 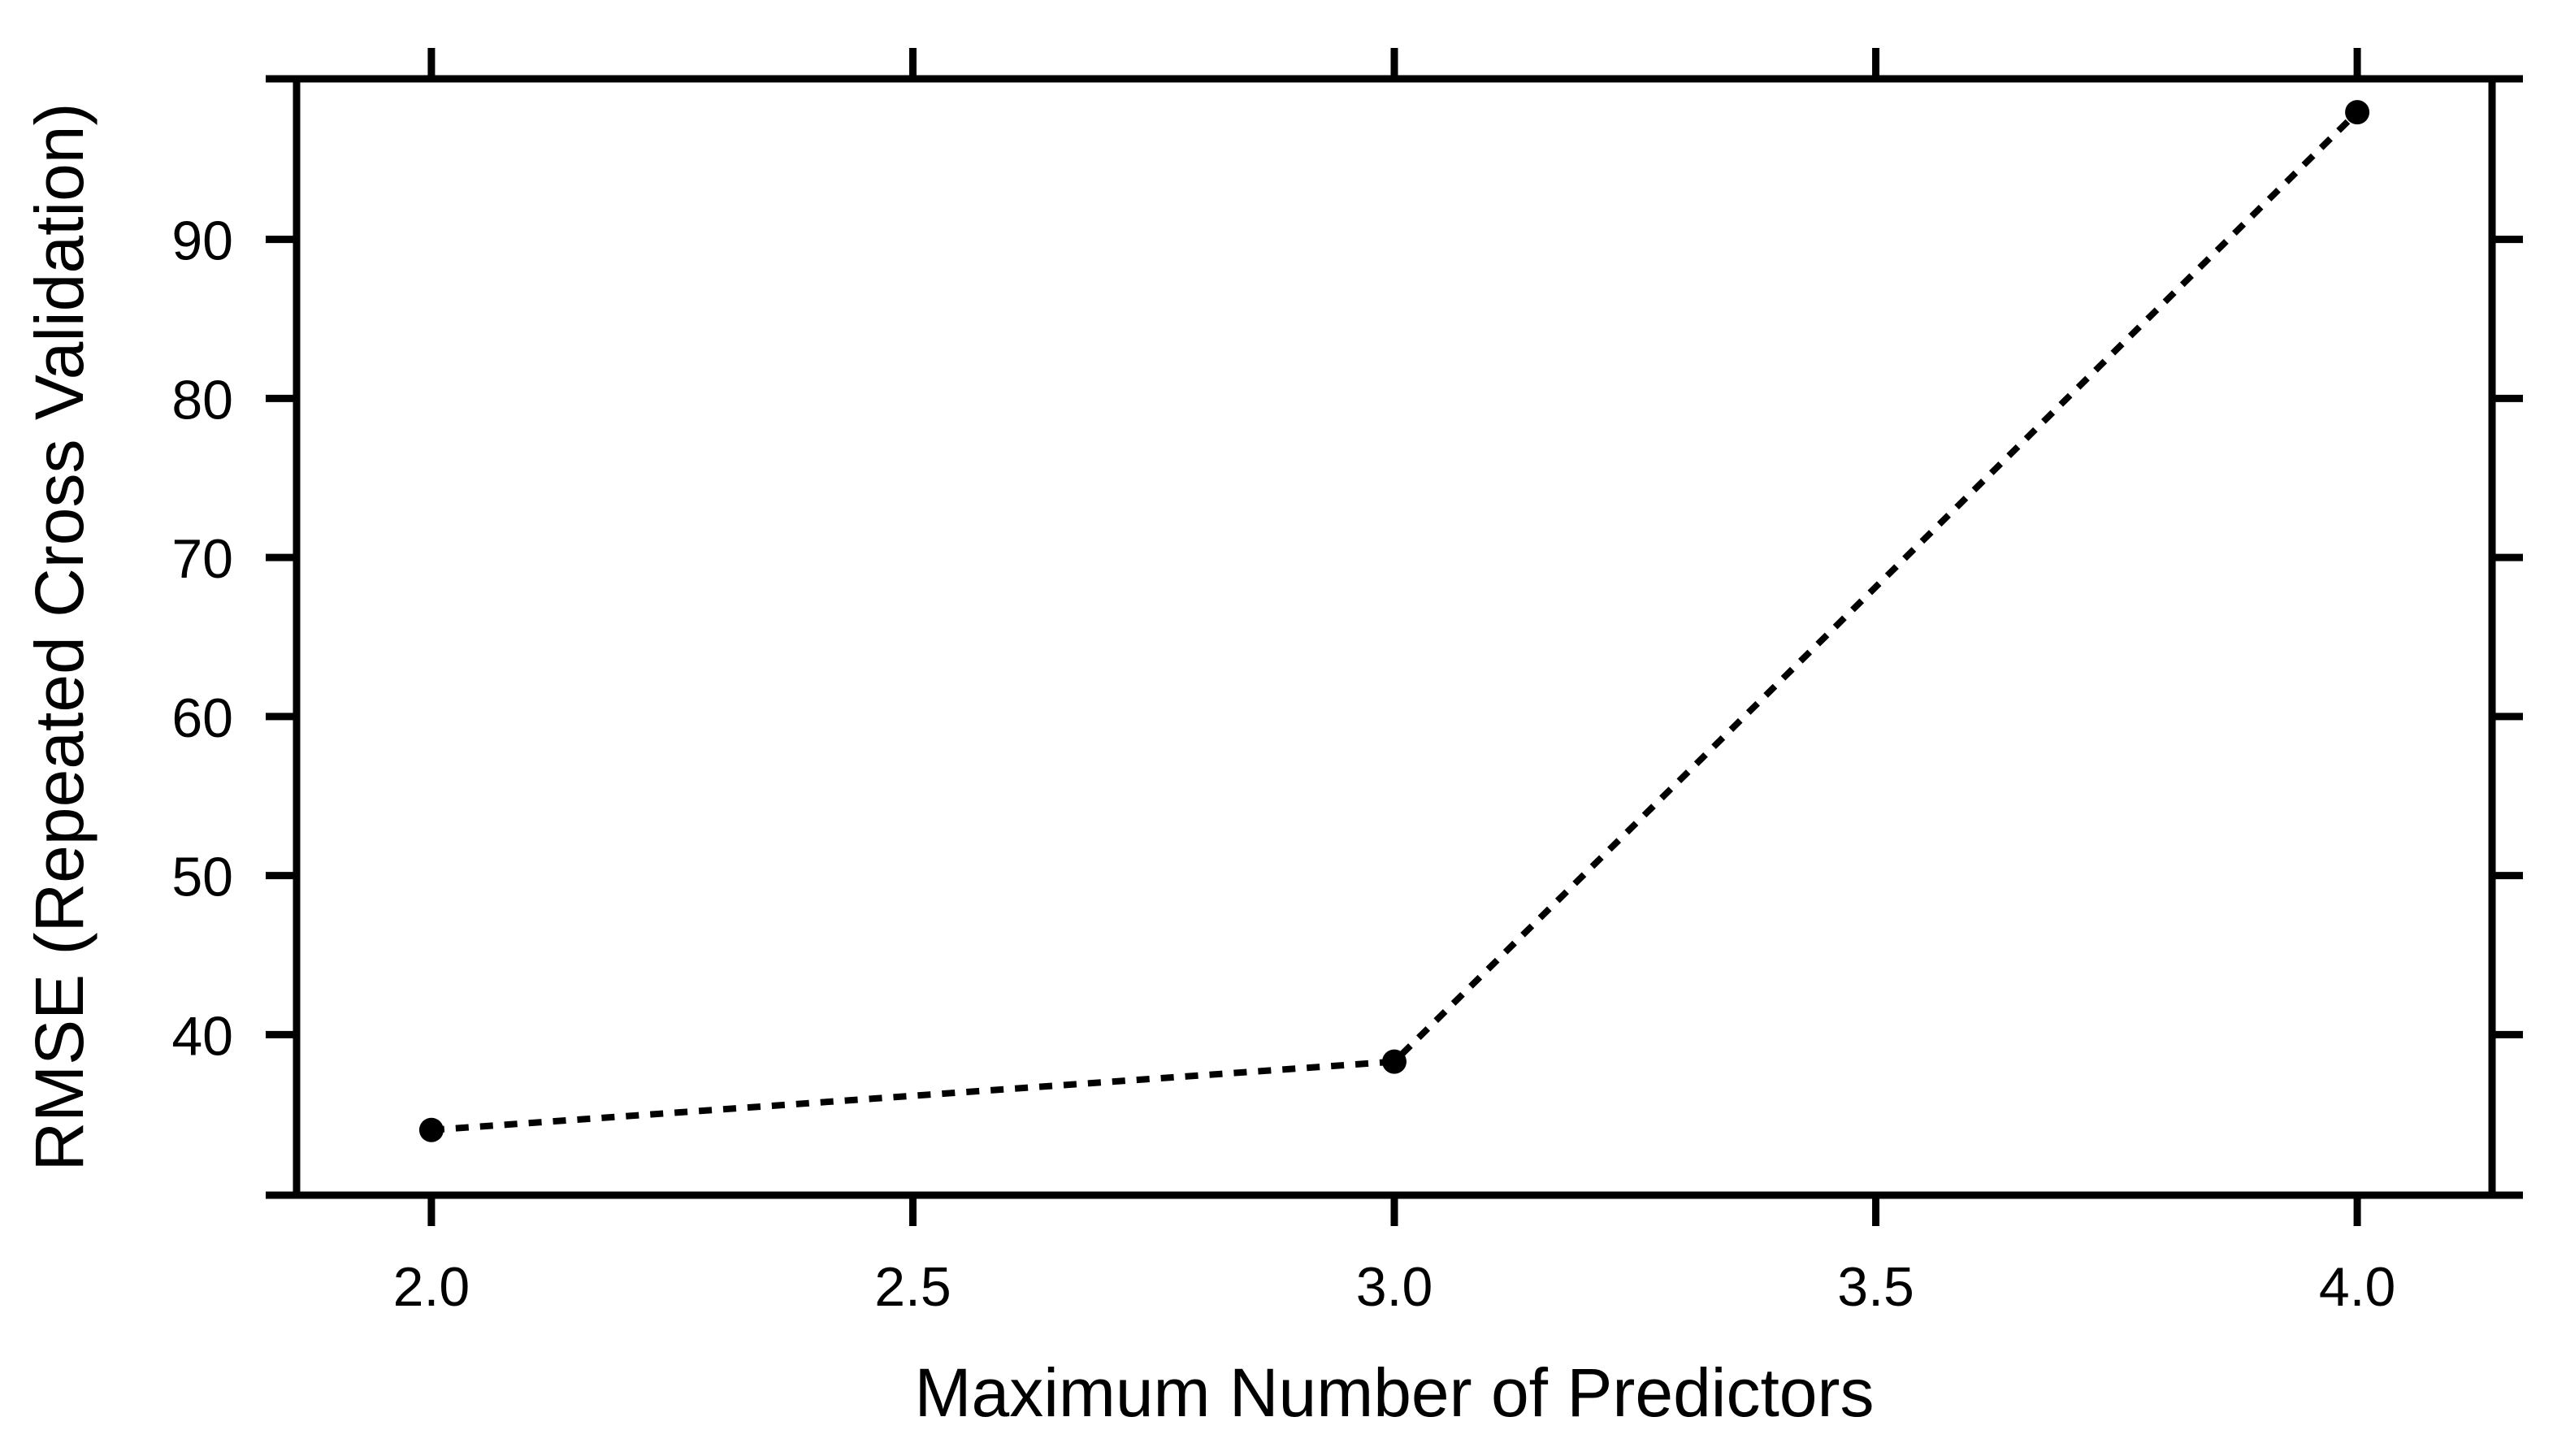 I want to click on y-tick-label: 40, so click(x=202, y=1036).